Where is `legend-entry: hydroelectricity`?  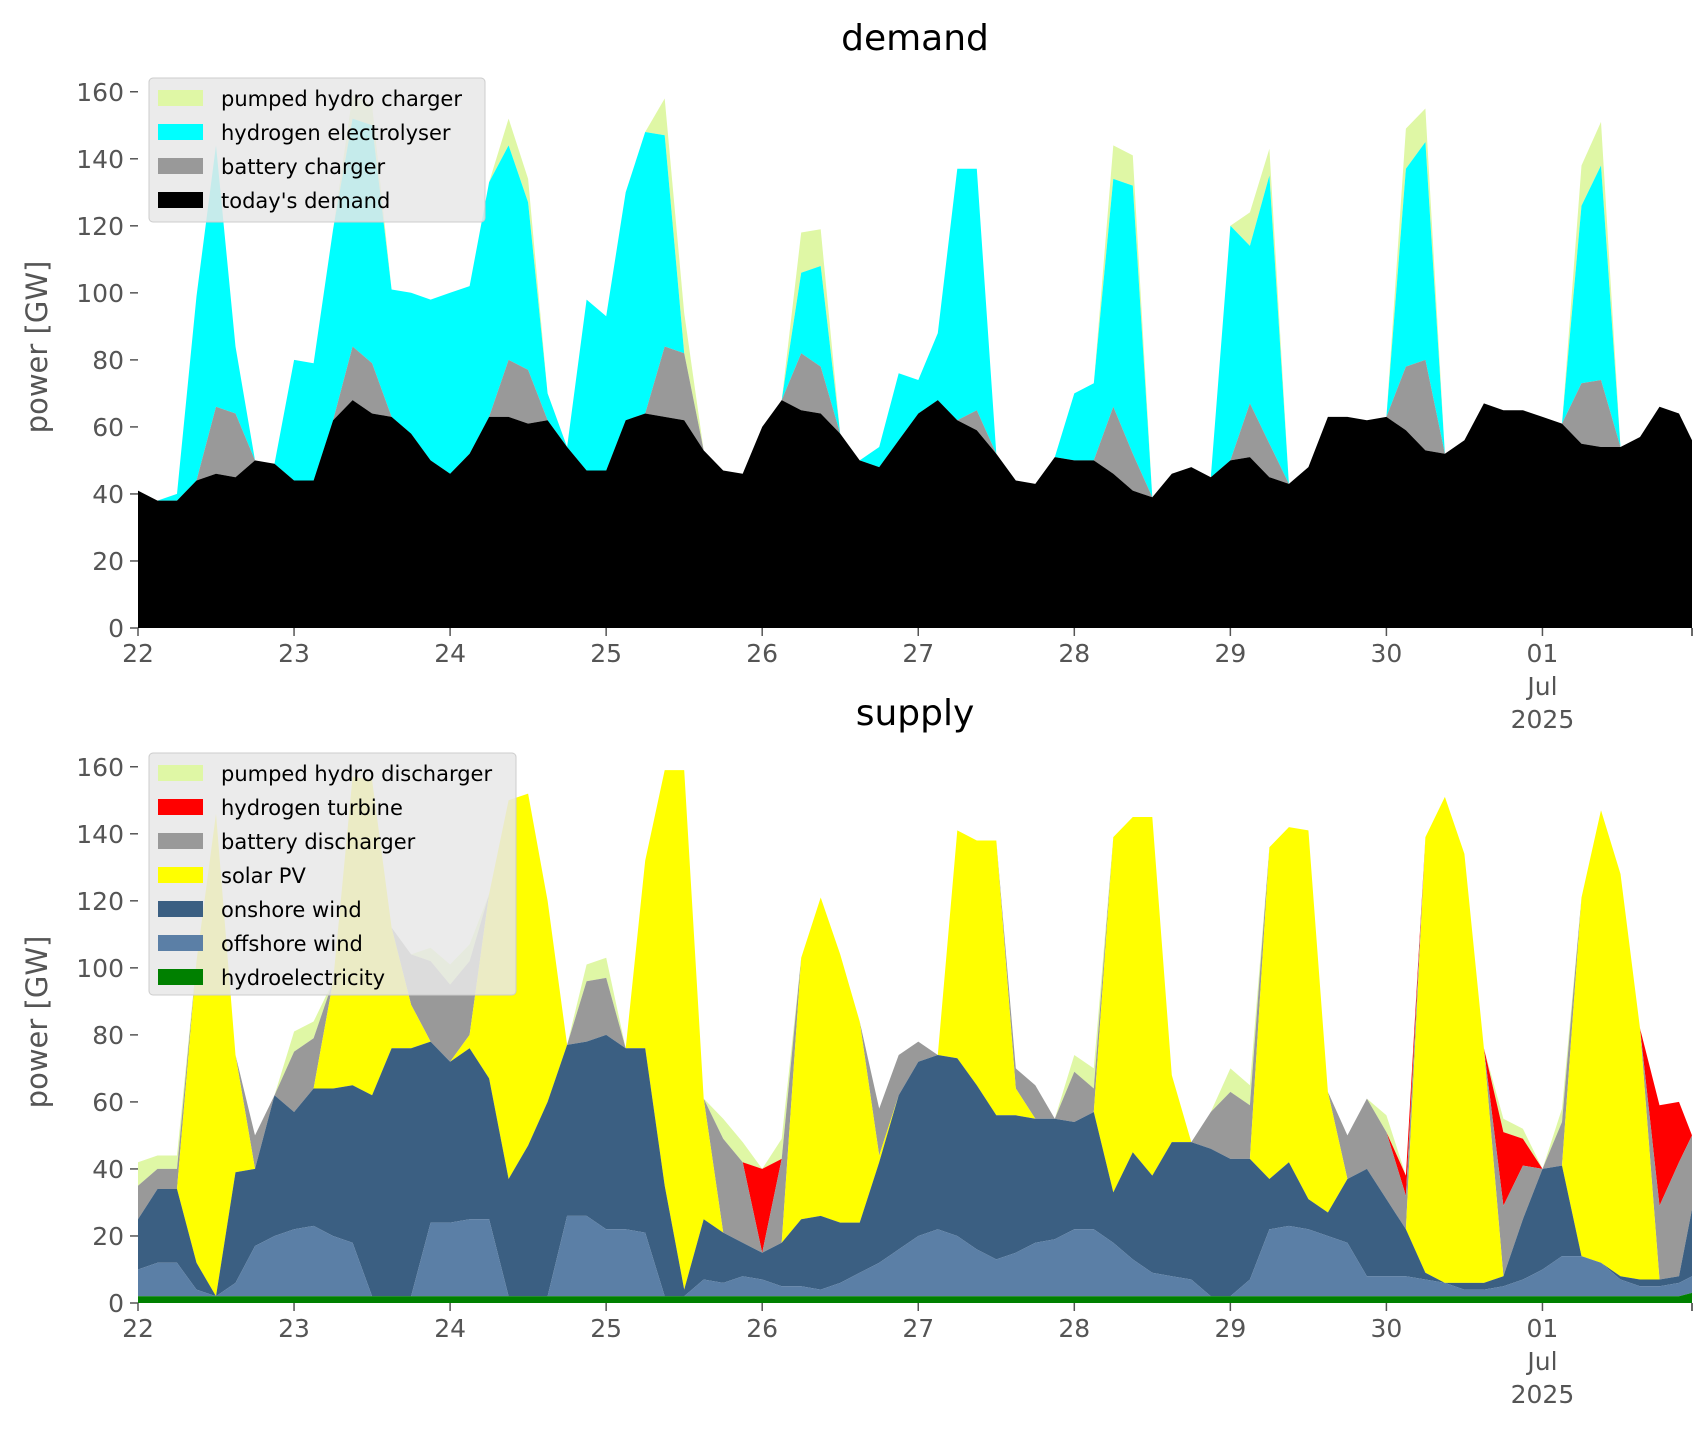 legend-entry: hydroelectricity is located at coordinates (271, 978).